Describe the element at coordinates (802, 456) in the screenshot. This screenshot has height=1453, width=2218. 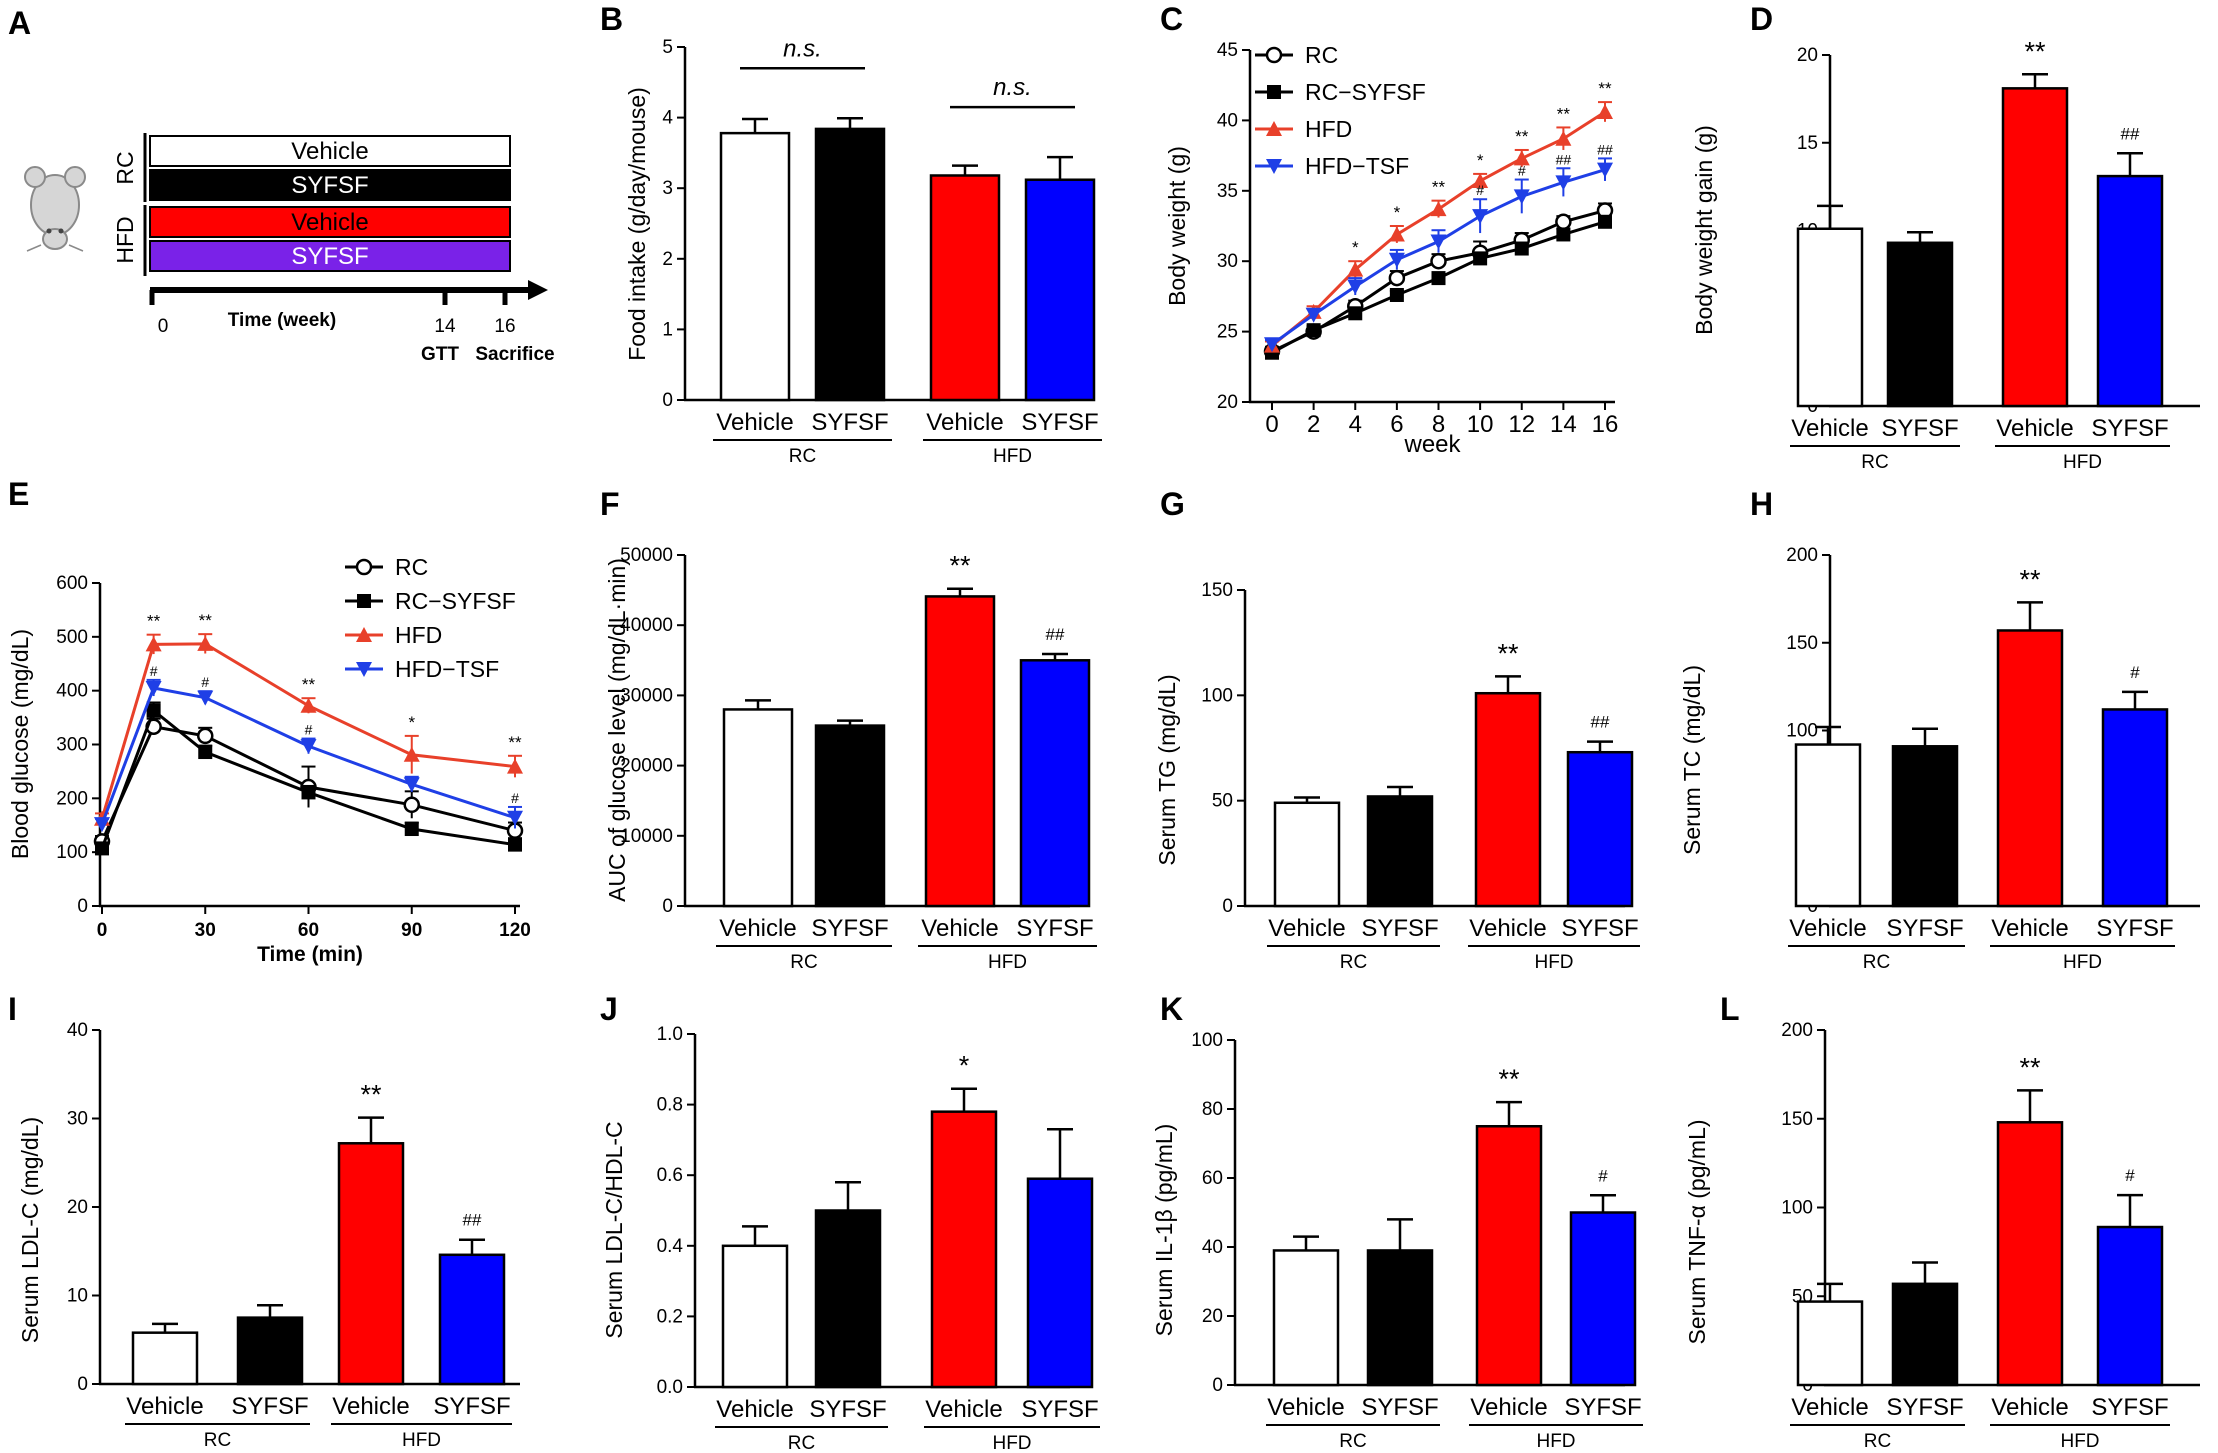
I see `panel-b-group-label: RC` at that location.